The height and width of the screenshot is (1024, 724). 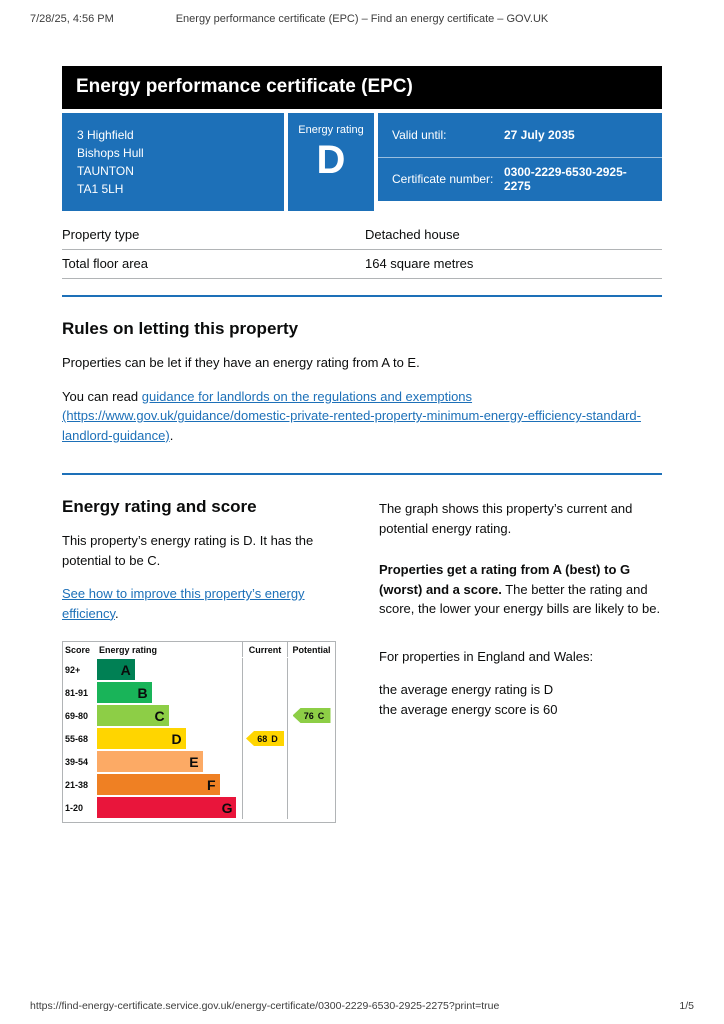 I want to click on energy-rating-label: Energy rating, so click(x=331, y=130).